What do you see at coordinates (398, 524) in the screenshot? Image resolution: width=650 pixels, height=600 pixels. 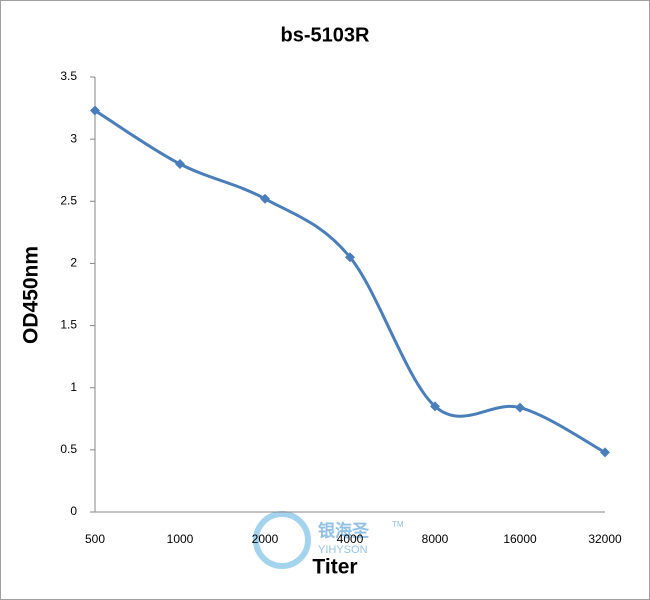 I see `watermark-tm: TM` at bounding box center [398, 524].